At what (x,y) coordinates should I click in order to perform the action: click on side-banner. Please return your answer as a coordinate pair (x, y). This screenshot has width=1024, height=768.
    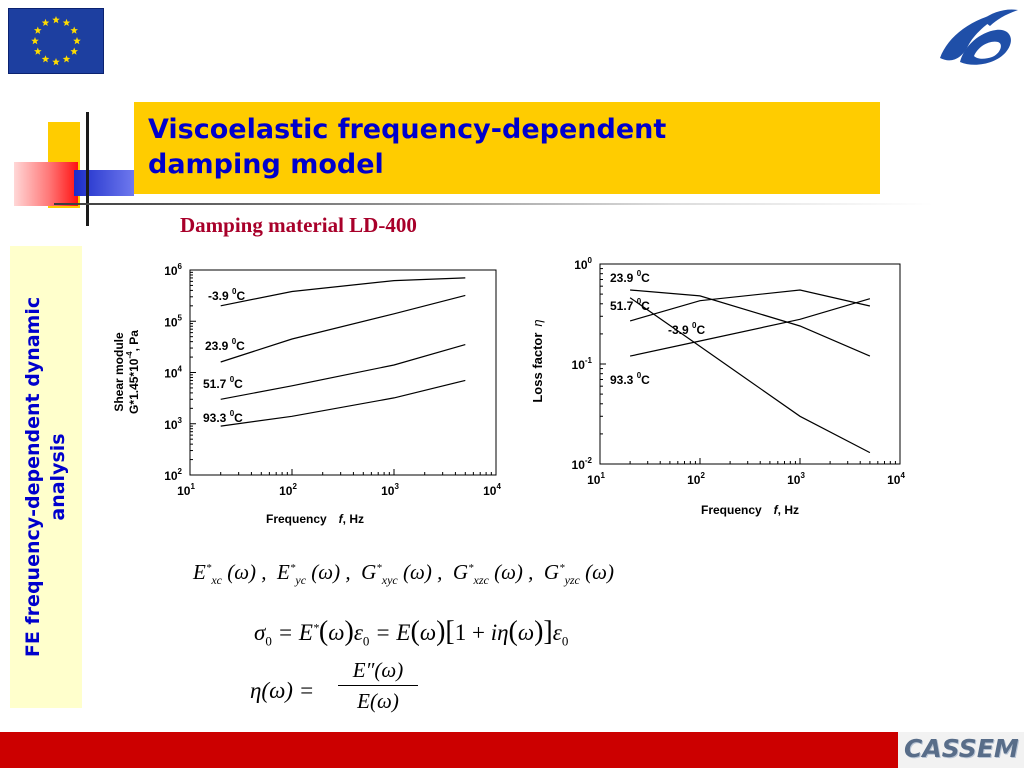
    Looking at the image, I should click on (46, 477).